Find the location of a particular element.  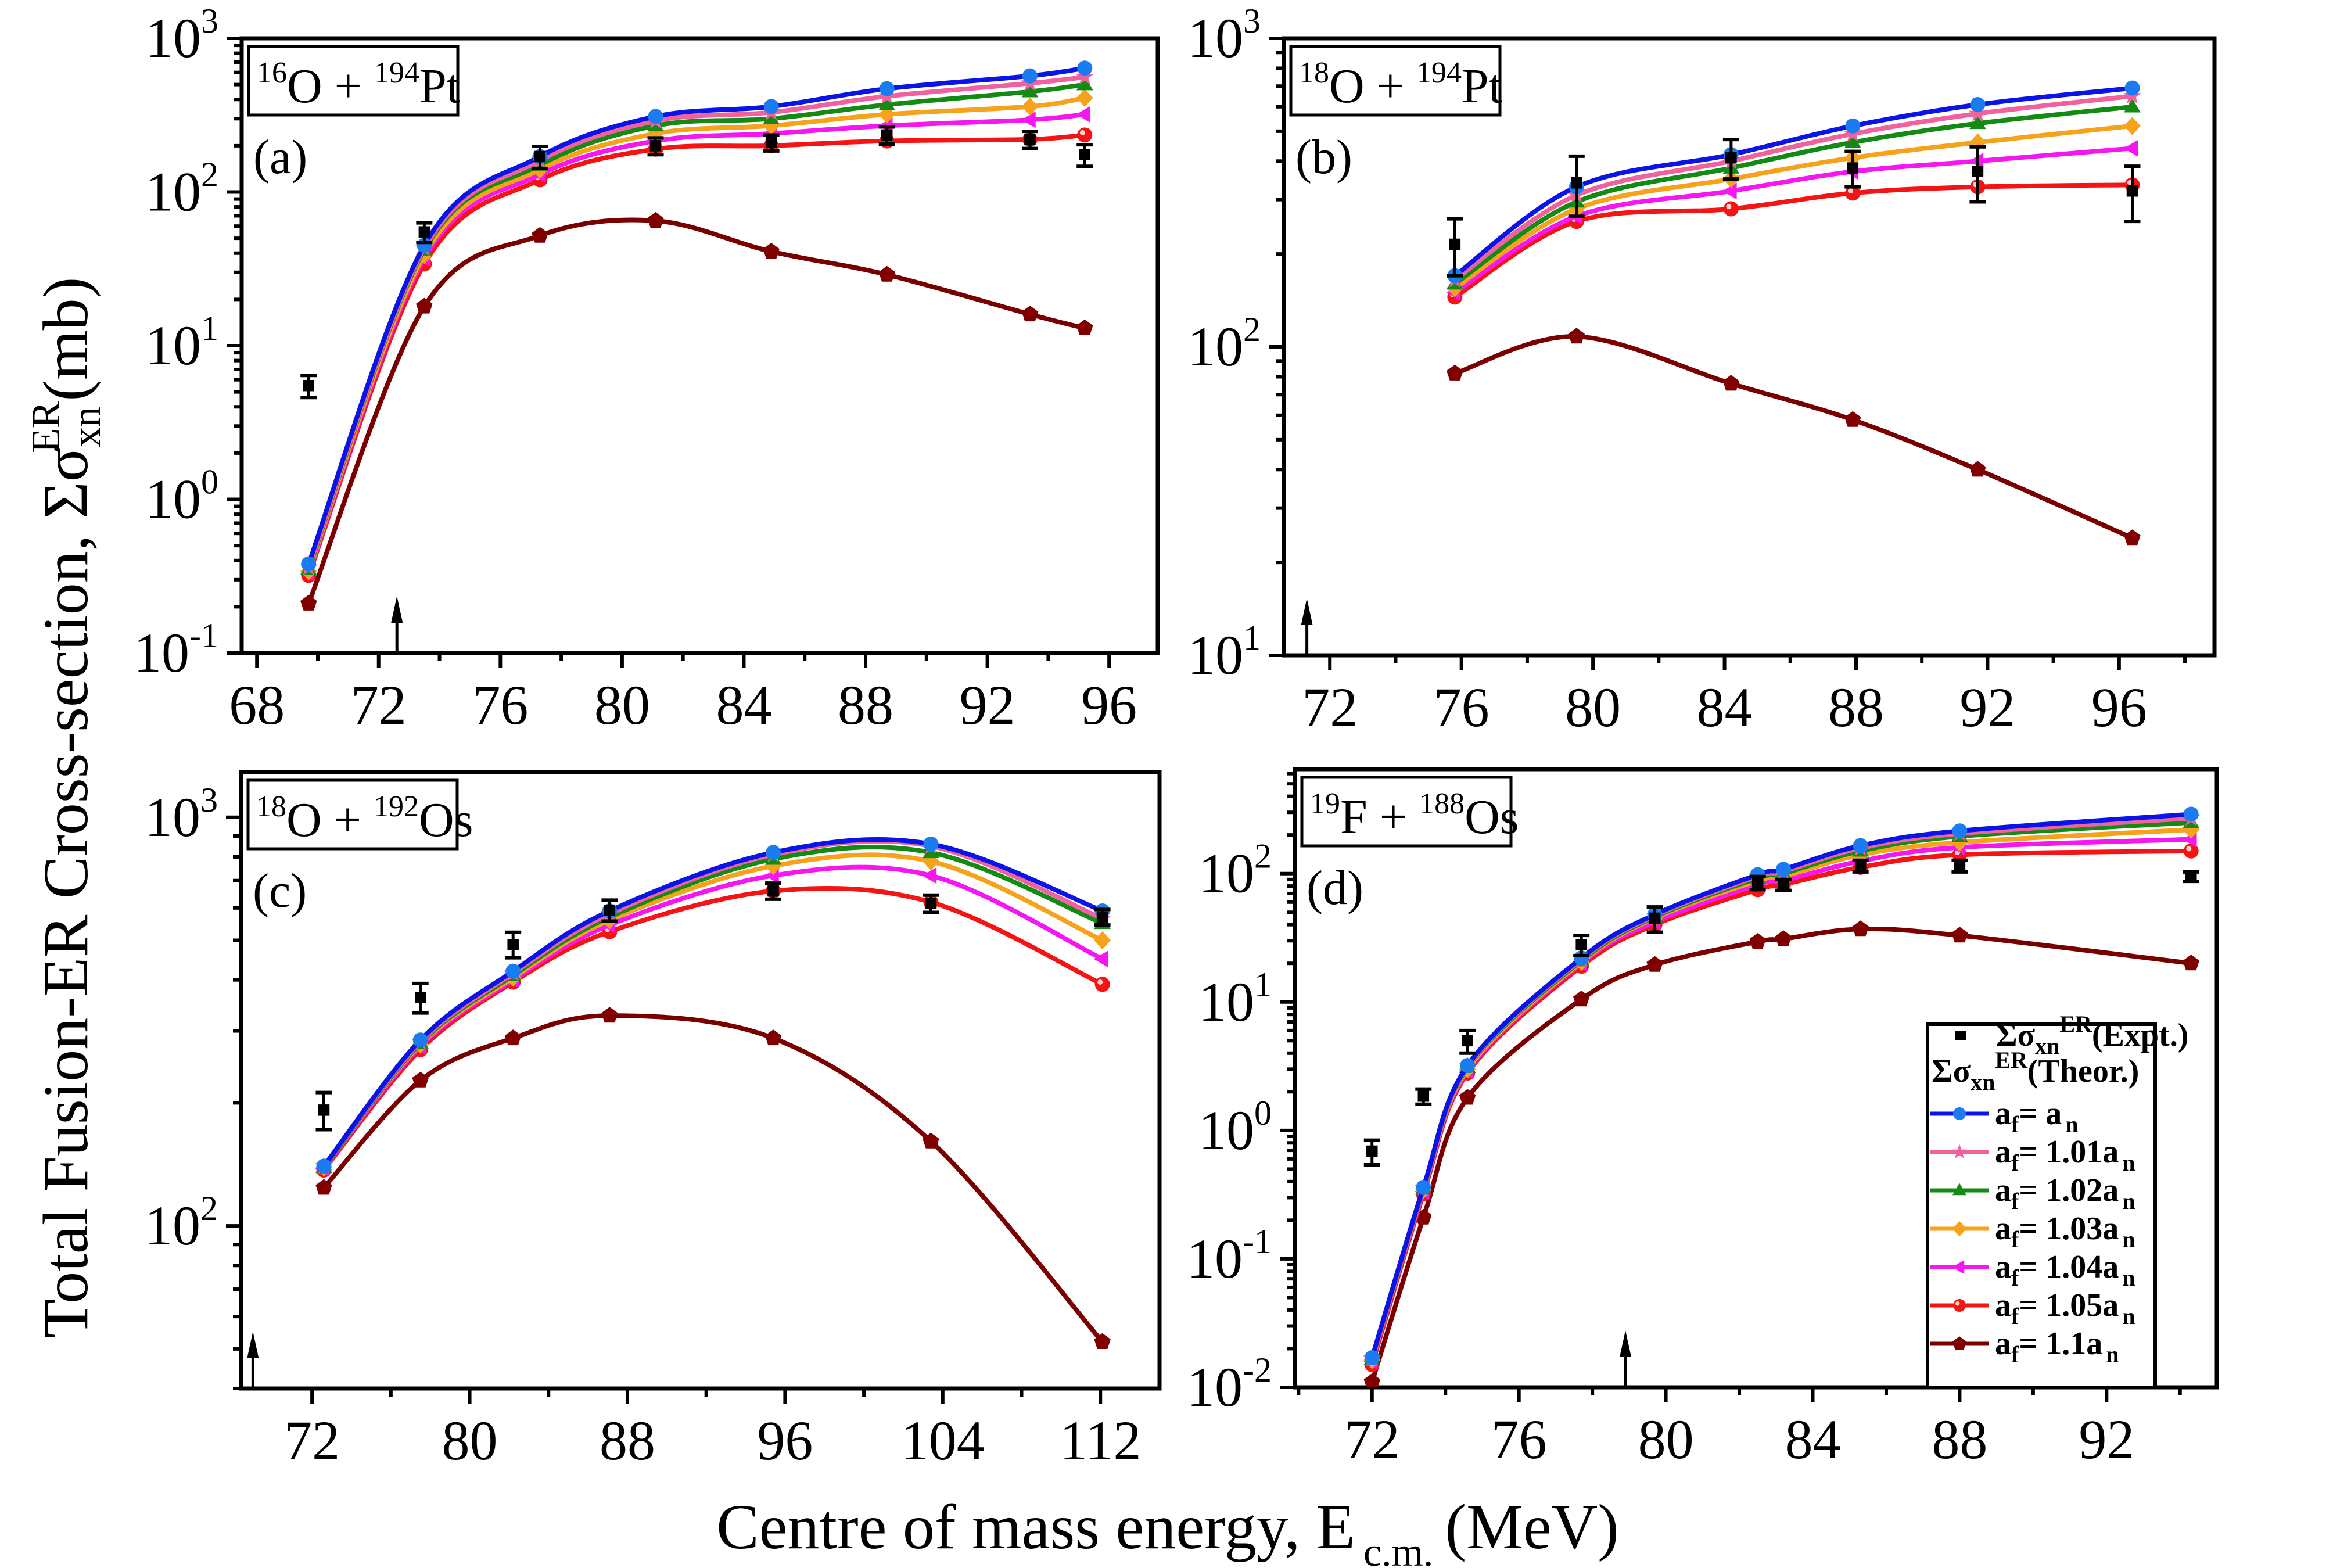

marker-sphere-body is located at coordinates (1731, 209).